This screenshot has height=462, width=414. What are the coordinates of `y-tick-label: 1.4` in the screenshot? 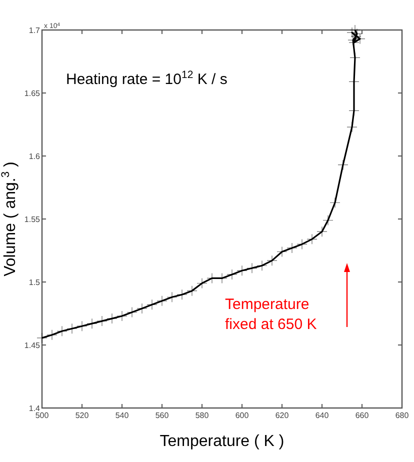 It's located at (34, 408).